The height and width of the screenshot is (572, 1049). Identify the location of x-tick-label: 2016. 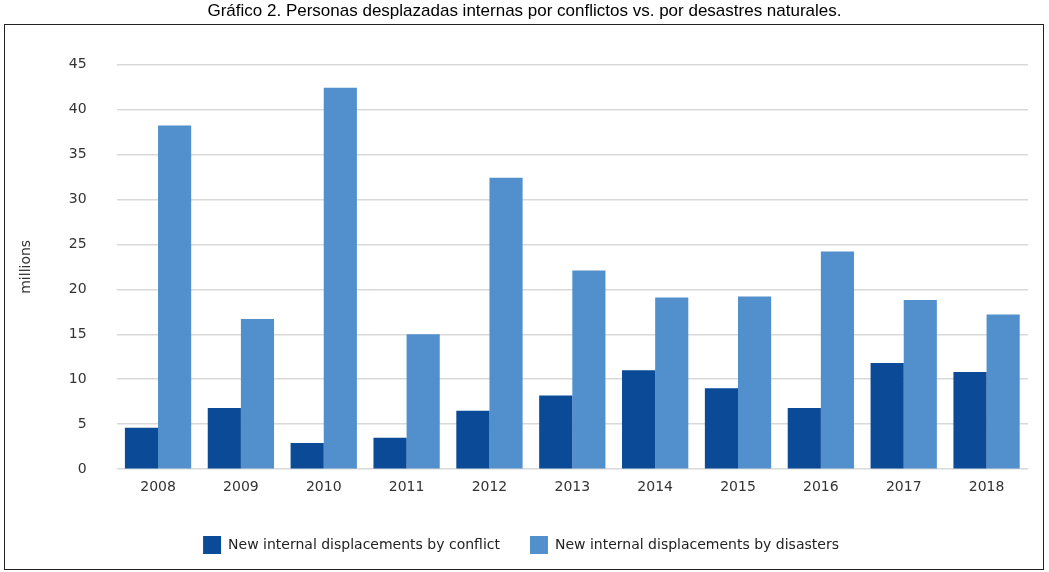
(821, 486).